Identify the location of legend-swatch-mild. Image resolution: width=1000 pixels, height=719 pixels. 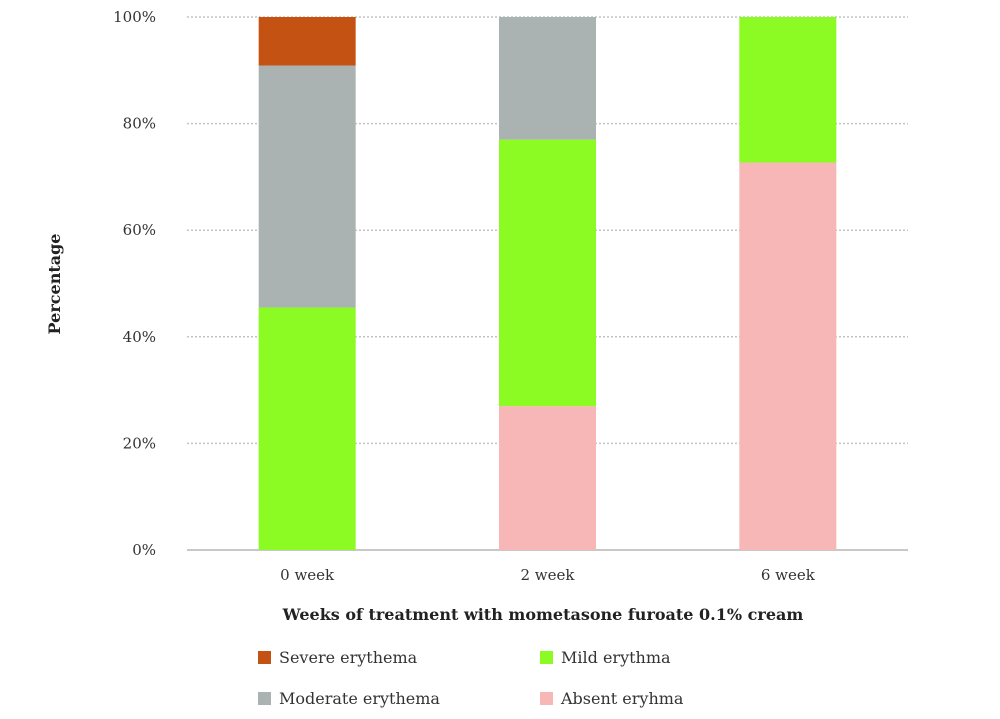
(546, 657).